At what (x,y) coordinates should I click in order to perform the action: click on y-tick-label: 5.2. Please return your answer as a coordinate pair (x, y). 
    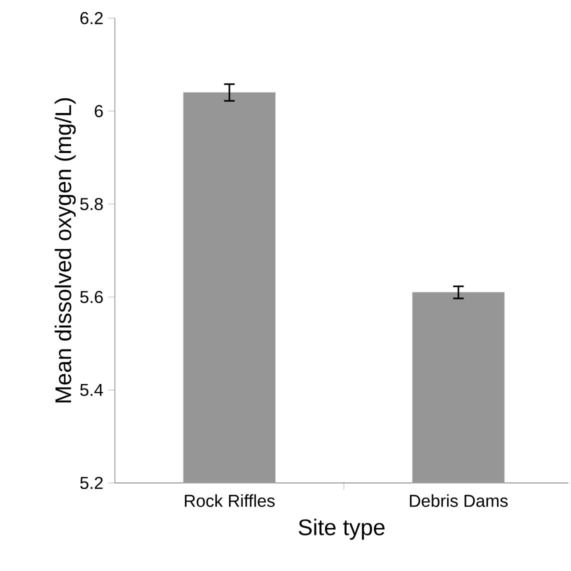
    Looking at the image, I should click on (91, 483).